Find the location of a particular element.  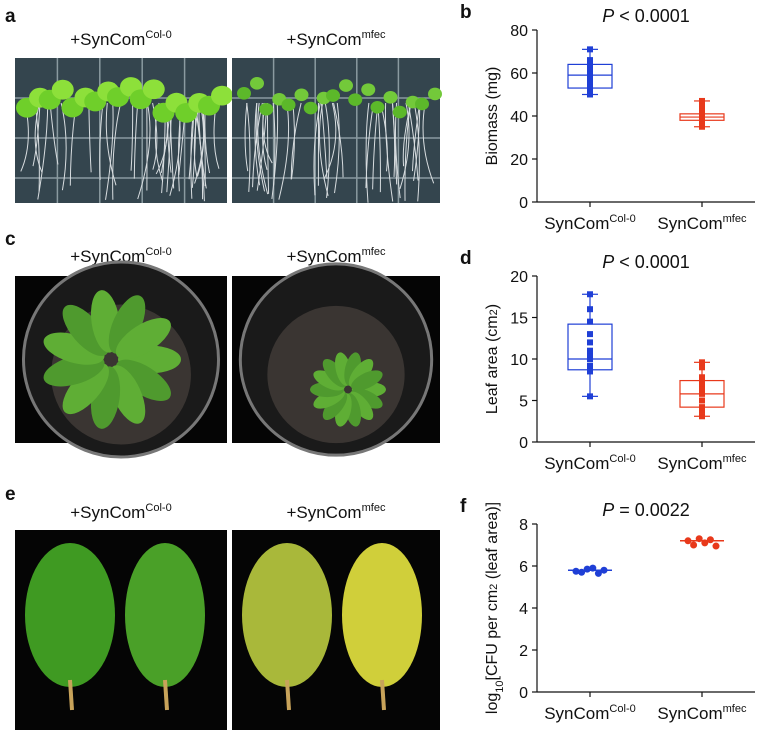

y-tick-label: 8 is located at coordinates (523, 525).